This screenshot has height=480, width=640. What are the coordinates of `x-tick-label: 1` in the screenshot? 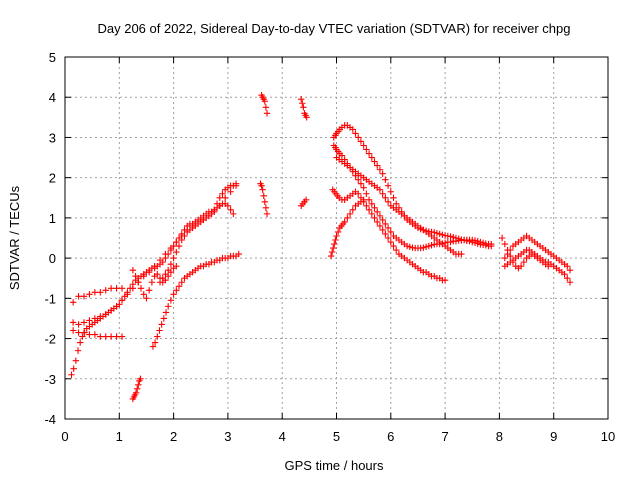 It's located at (119, 436).